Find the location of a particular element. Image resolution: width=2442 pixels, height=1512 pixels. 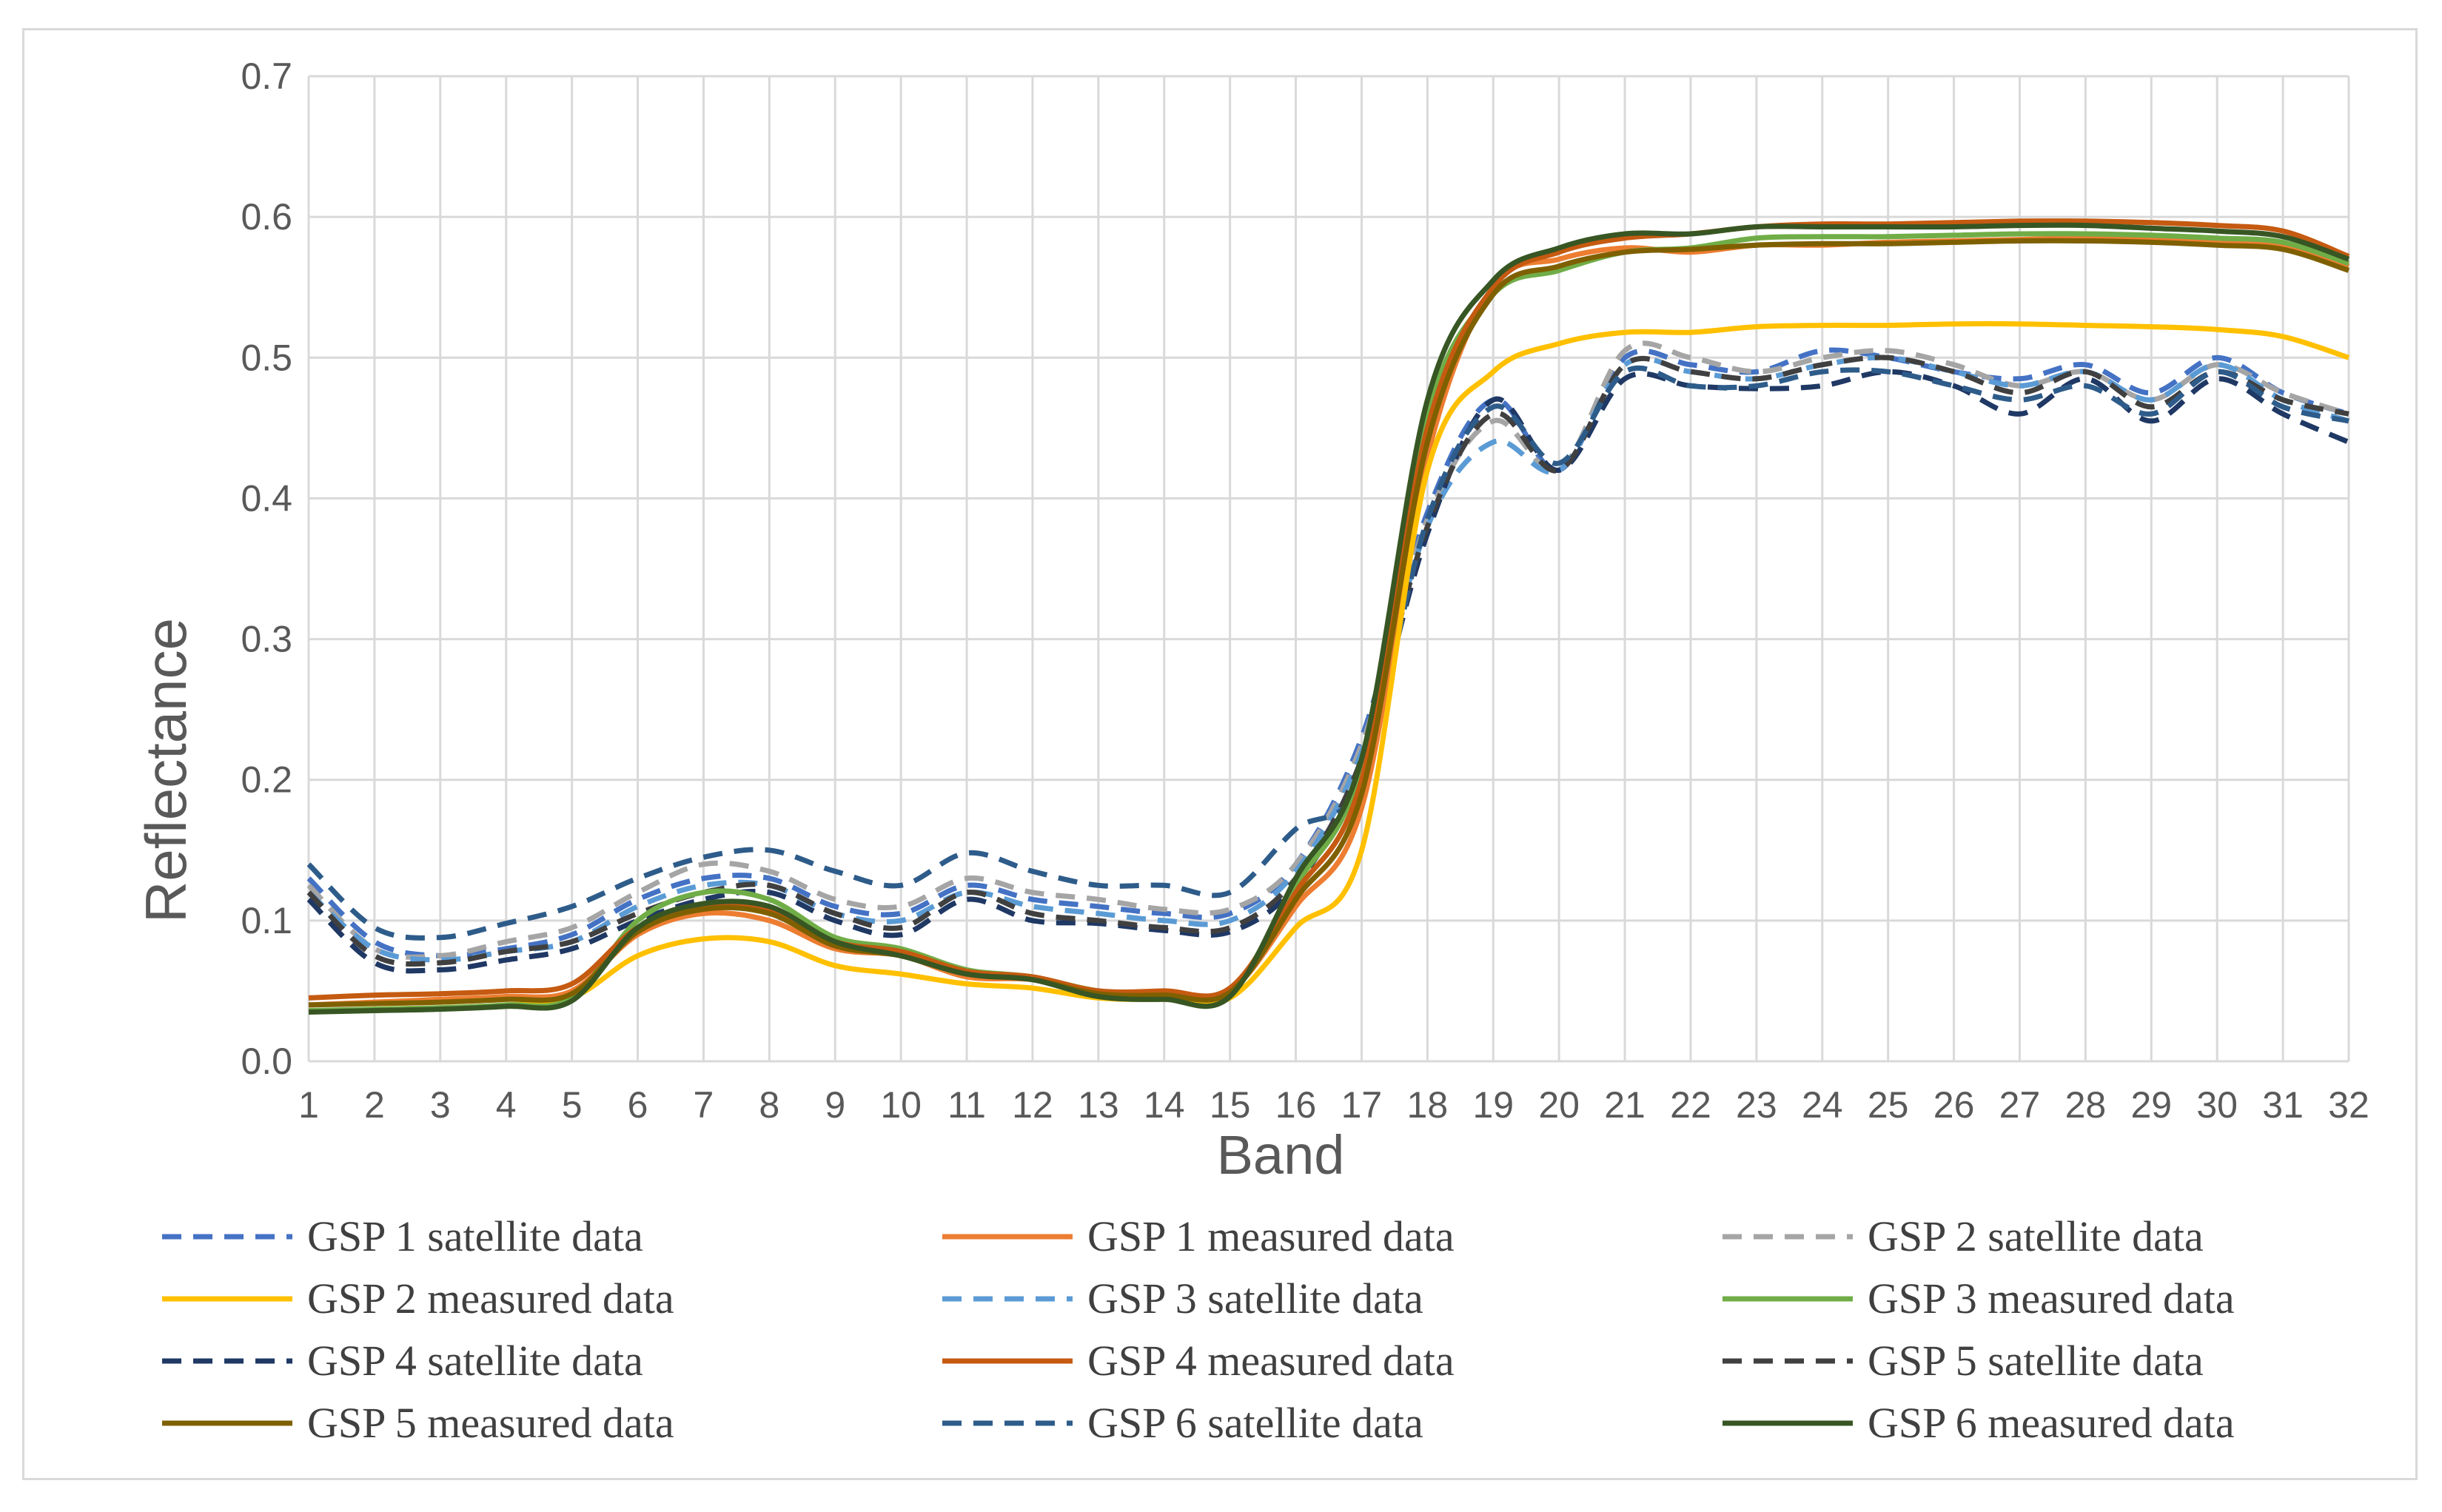

legend-item: GSP 4 measured data is located at coordinates (1198, 1361).